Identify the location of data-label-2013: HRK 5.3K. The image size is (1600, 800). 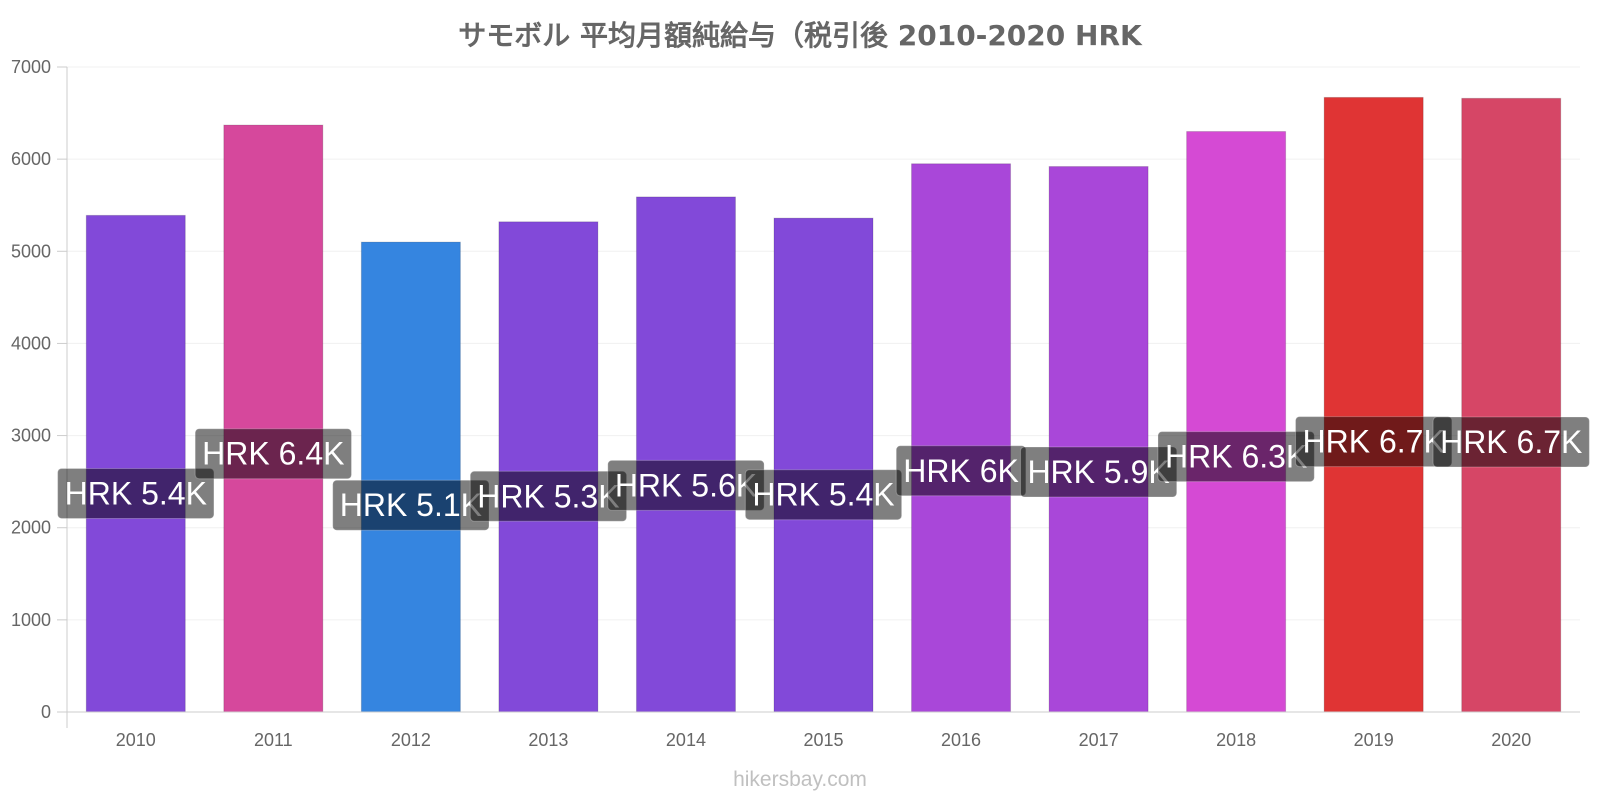
(548, 496).